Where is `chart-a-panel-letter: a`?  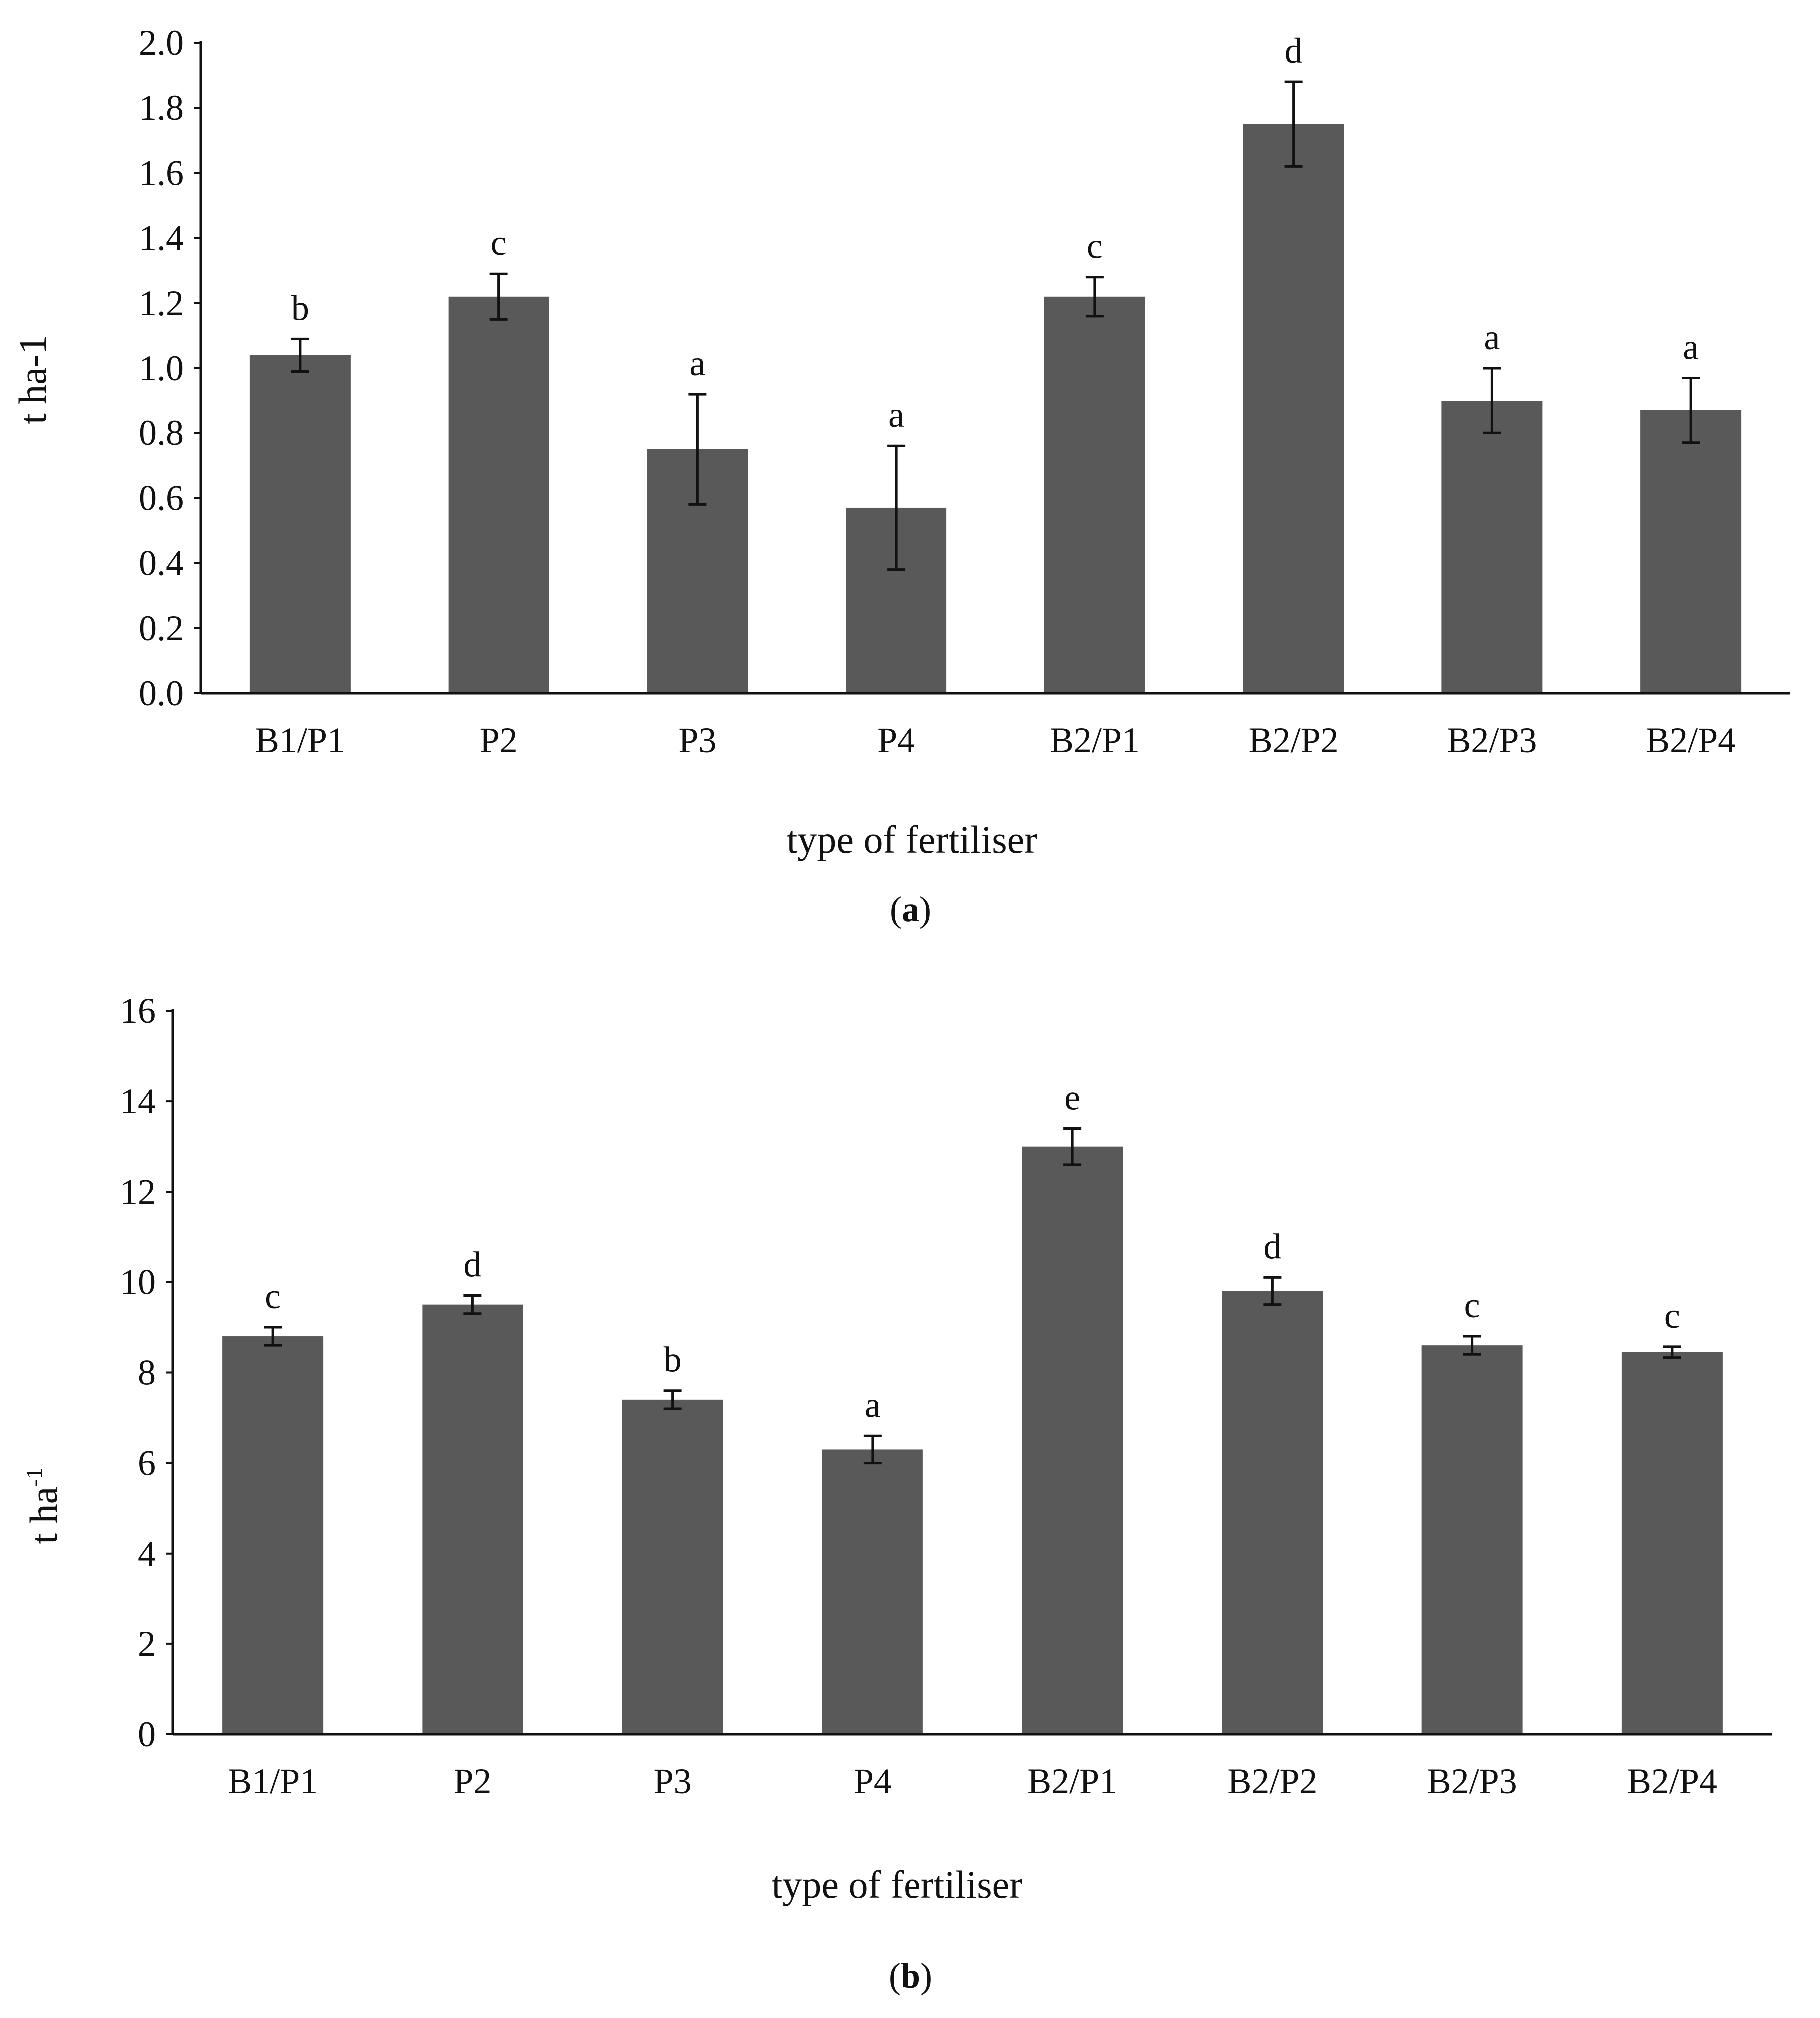
chart-a-panel-letter: a is located at coordinates (910, 909).